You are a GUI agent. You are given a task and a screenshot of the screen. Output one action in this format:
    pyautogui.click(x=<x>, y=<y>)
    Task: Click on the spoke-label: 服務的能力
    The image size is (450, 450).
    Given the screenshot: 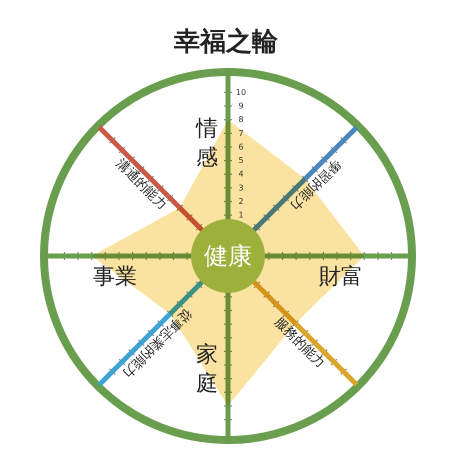 What is the action you would take?
    pyautogui.click(x=299, y=343)
    